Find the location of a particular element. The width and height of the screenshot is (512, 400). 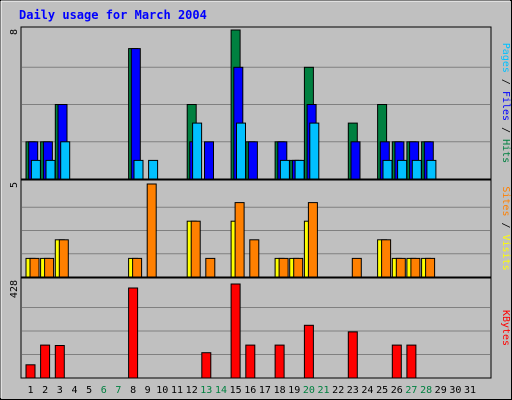

x-tick-label-day-31: 31 is located at coordinates (470, 390).